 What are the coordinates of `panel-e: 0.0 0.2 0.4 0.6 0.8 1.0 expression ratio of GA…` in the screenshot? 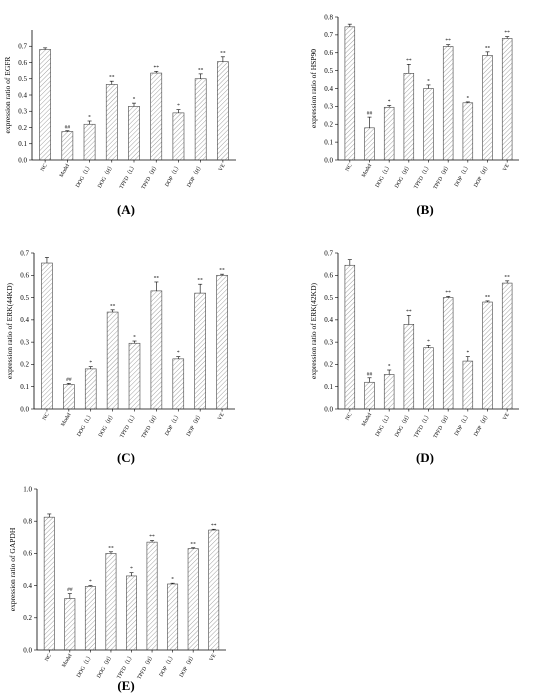 It's located at (117, 589).